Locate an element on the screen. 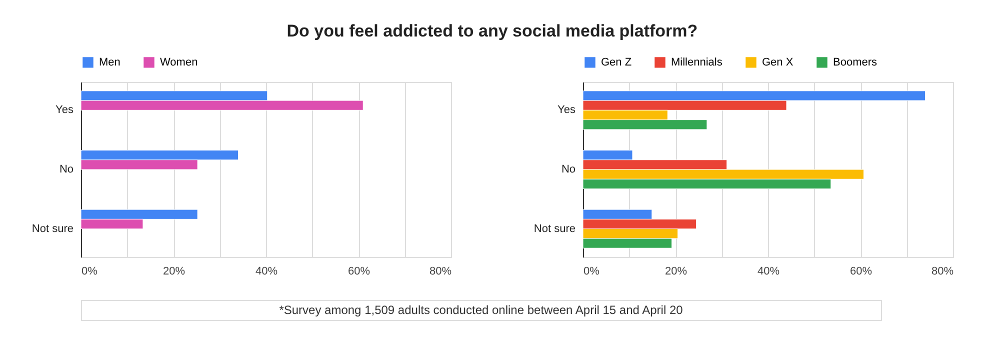  legend-label: Gen X is located at coordinates (778, 62).